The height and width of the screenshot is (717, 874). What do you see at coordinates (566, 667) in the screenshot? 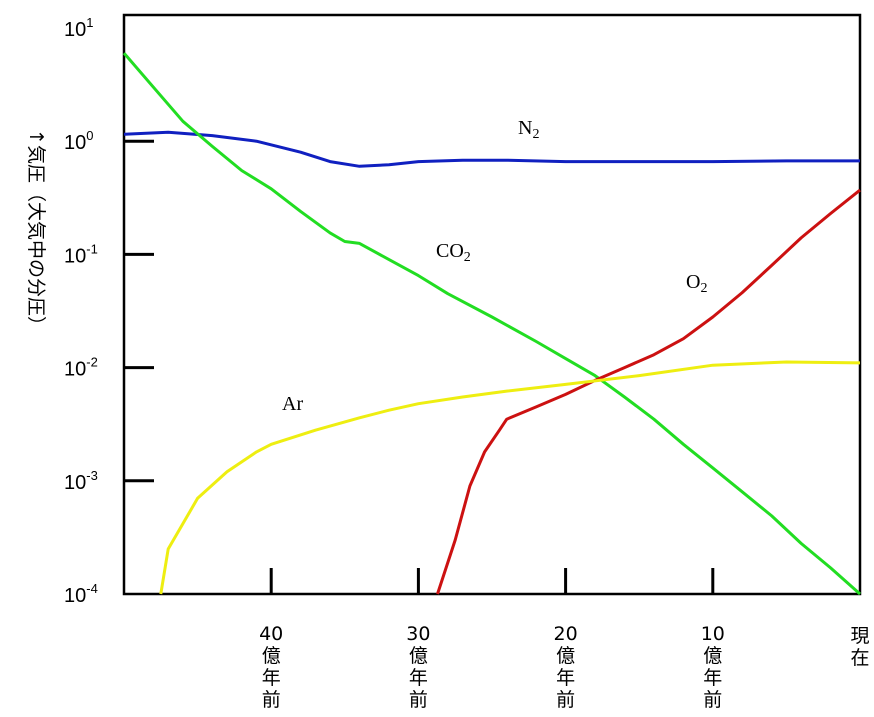
I see `x-tick-label: 20 億年前` at bounding box center [566, 667].